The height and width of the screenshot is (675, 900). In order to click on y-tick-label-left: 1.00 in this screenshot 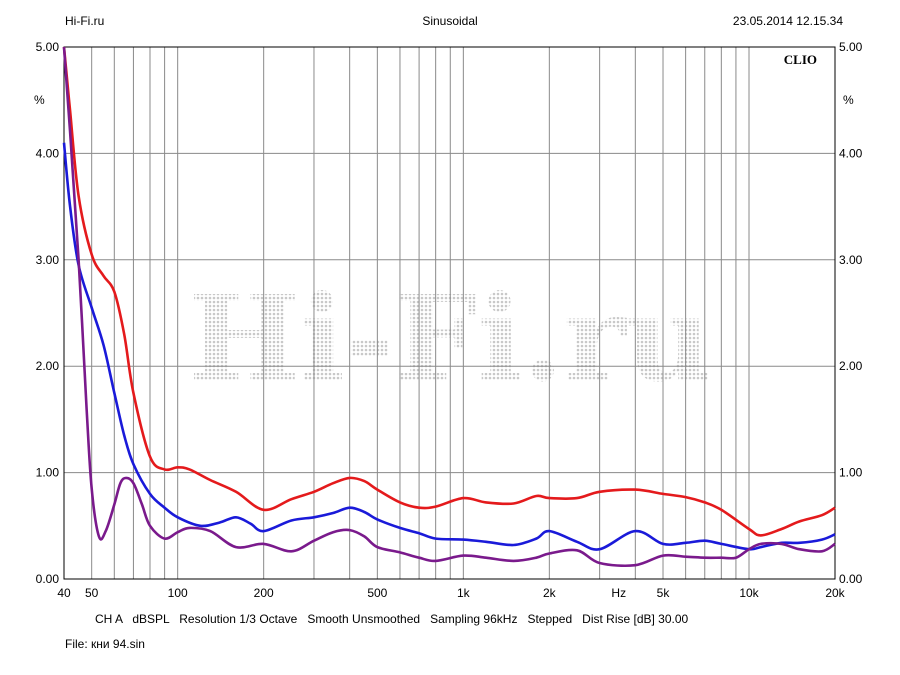, I will do `click(48, 473)`.